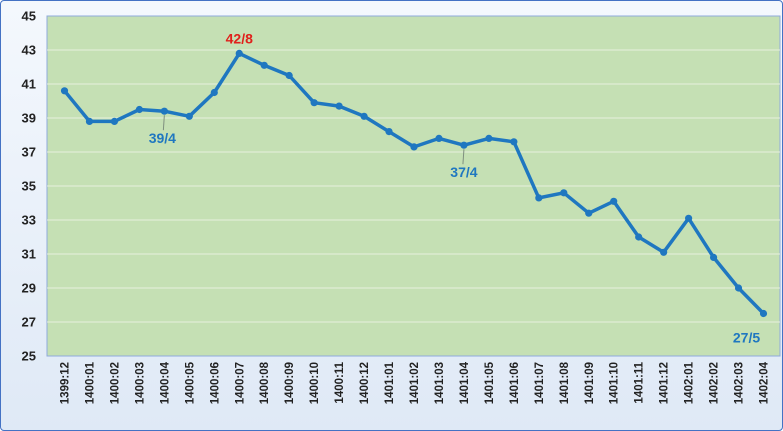  What do you see at coordinates (465, 382) in the screenshot?
I see `x-tick-label-1401-04: 1401:04` at bounding box center [465, 382].